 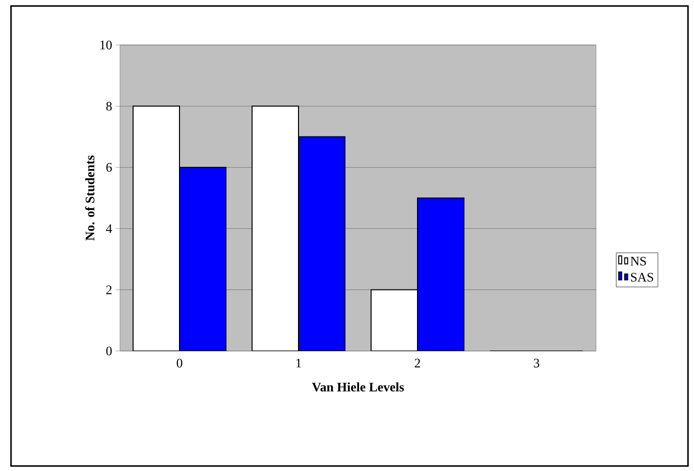 What do you see at coordinates (109, 167) in the screenshot?
I see `y-tick-label: 6` at bounding box center [109, 167].